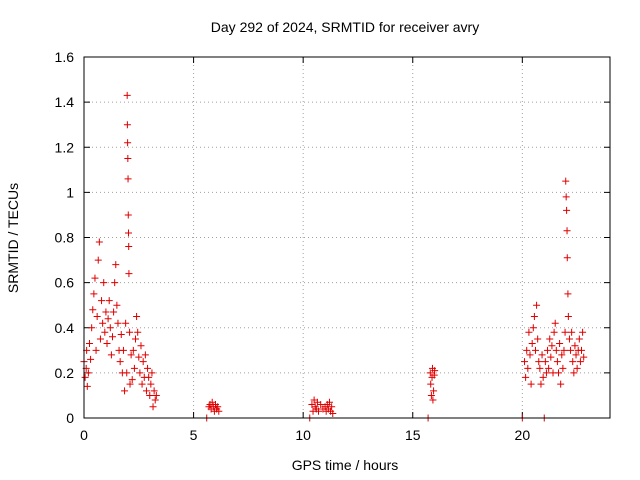  What do you see at coordinates (65, 283) in the screenshot?
I see `y-tick-label: 0.6` at bounding box center [65, 283].